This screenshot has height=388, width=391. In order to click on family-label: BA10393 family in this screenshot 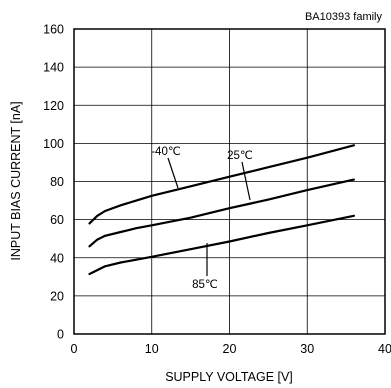, I will do `click(344, 17)`.